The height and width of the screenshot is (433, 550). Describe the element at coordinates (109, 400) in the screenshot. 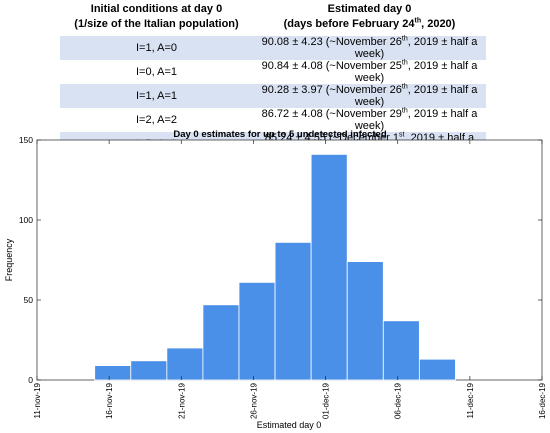

I see `x-tick-label: 16-nov-19` at that location.